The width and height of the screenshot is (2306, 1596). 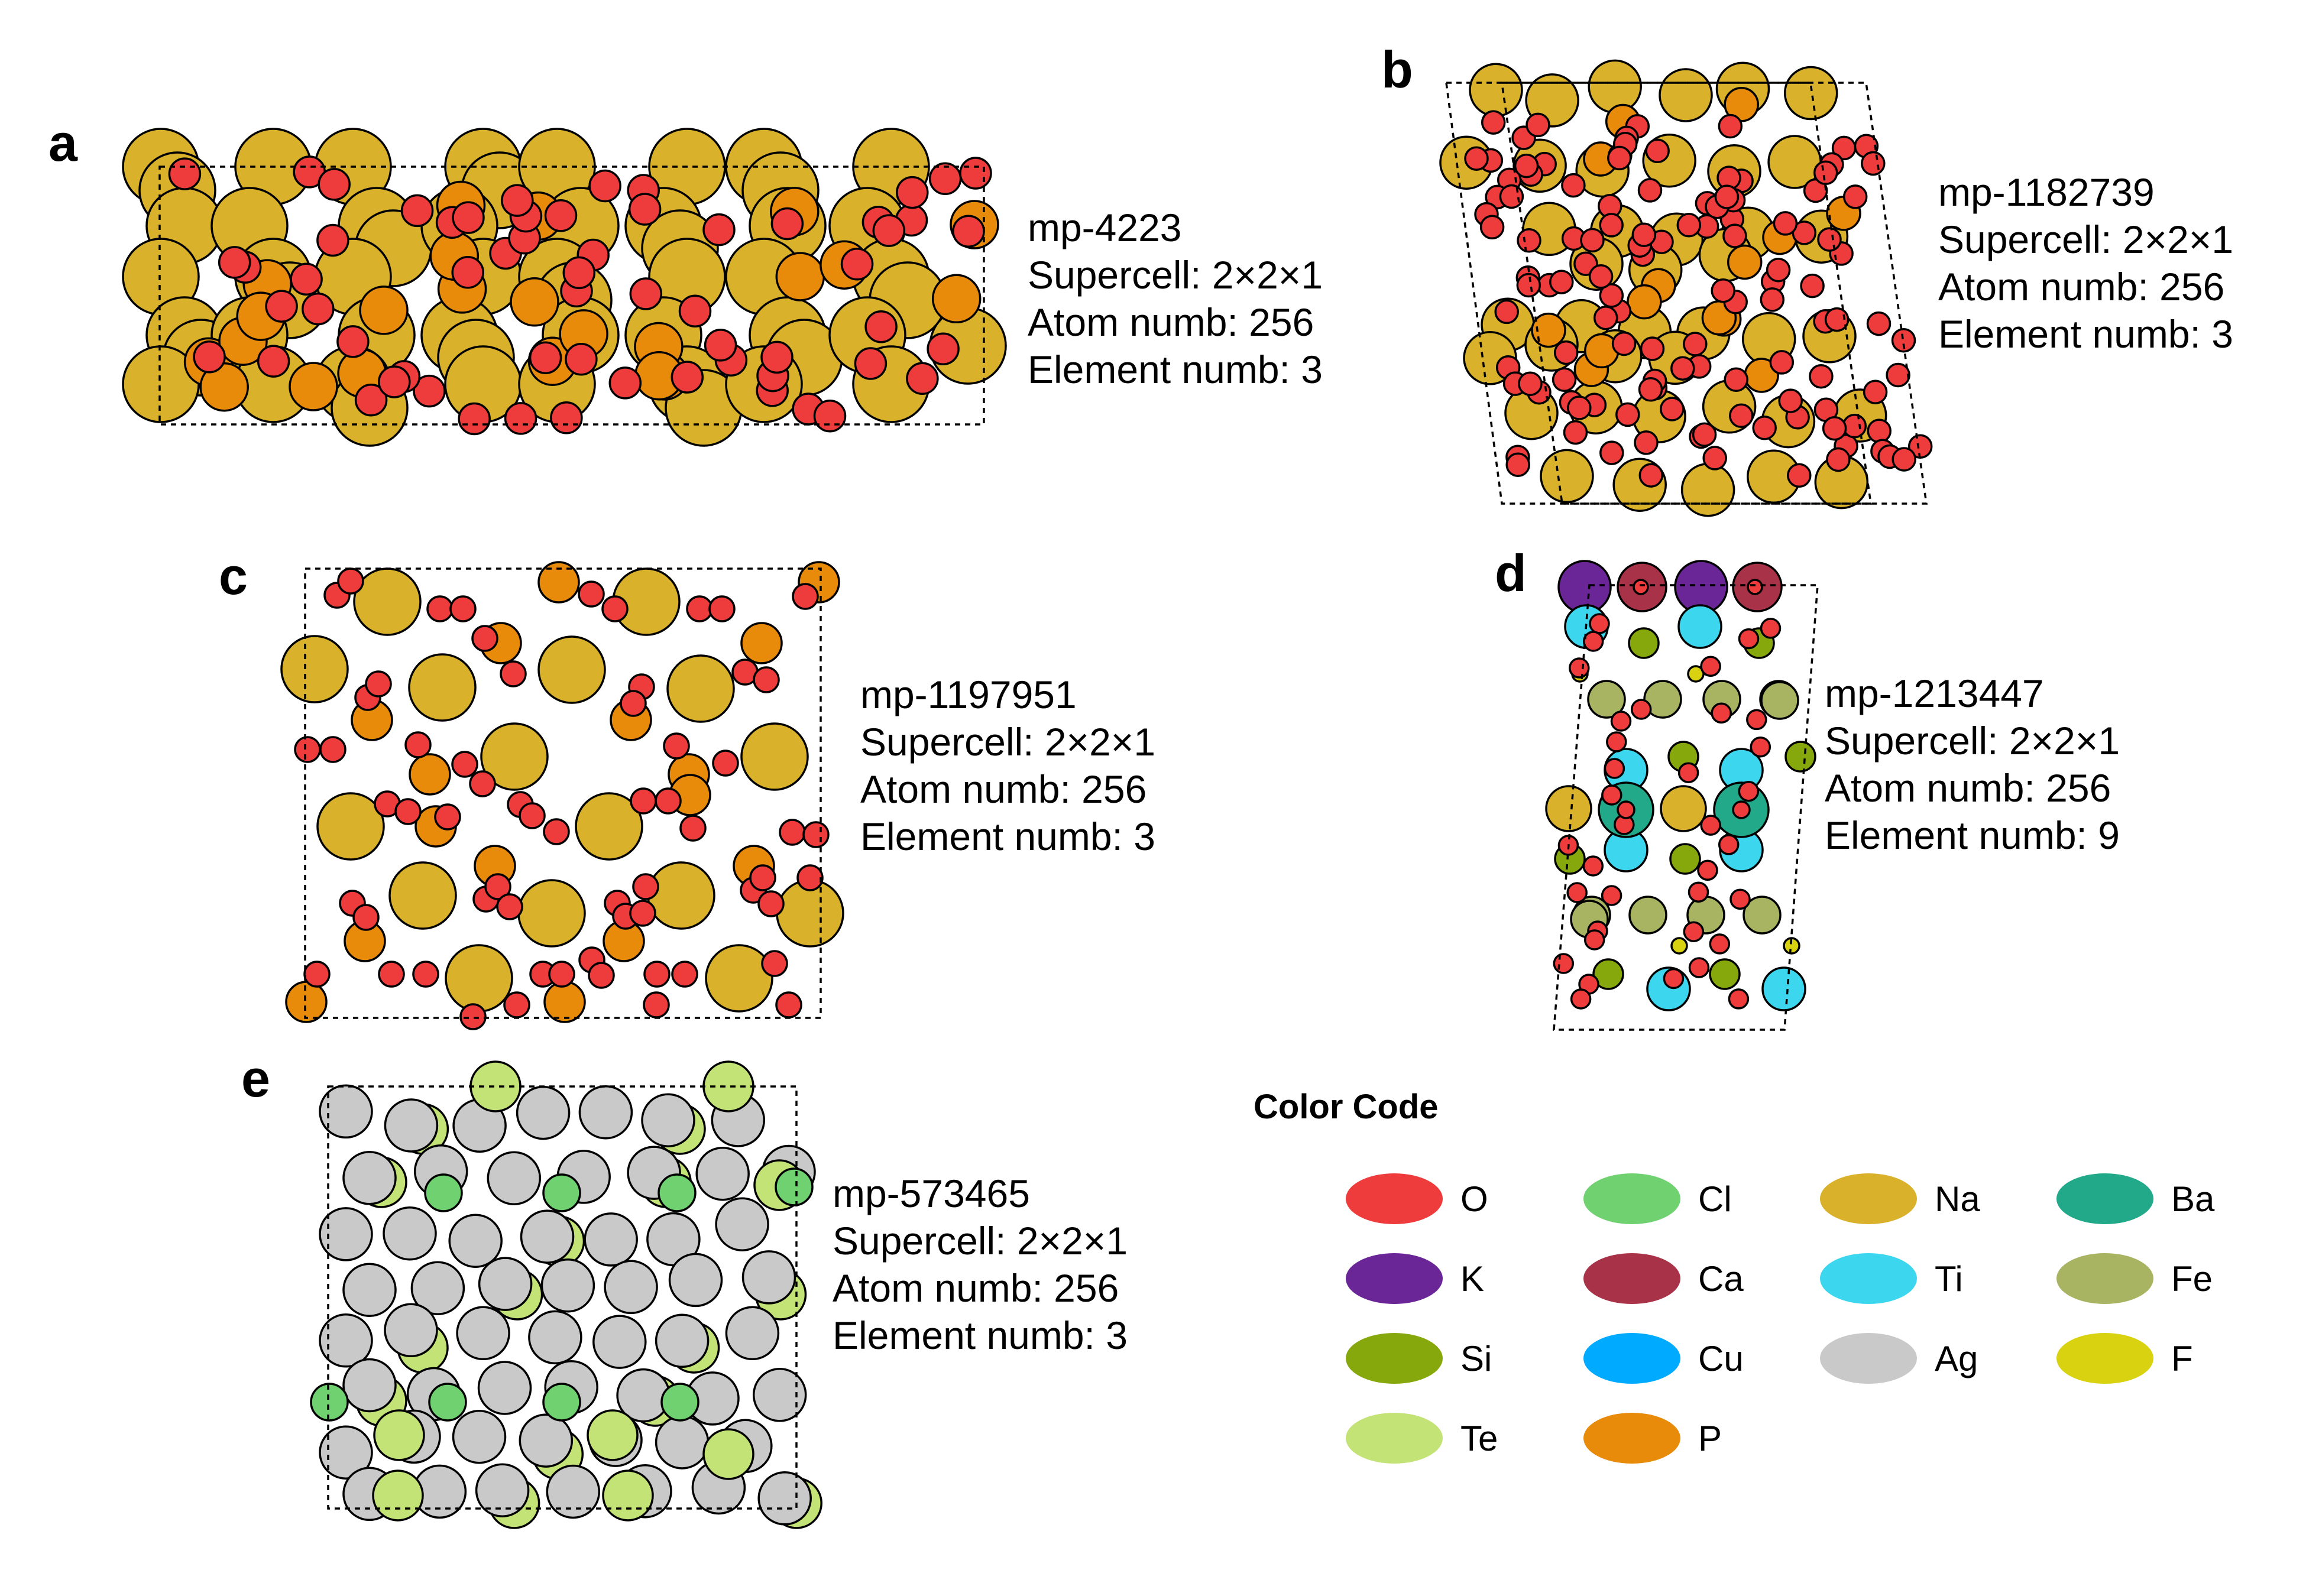 I want to click on supercell-d: Supercell: 2×2×1, so click(x=1972, y=741).